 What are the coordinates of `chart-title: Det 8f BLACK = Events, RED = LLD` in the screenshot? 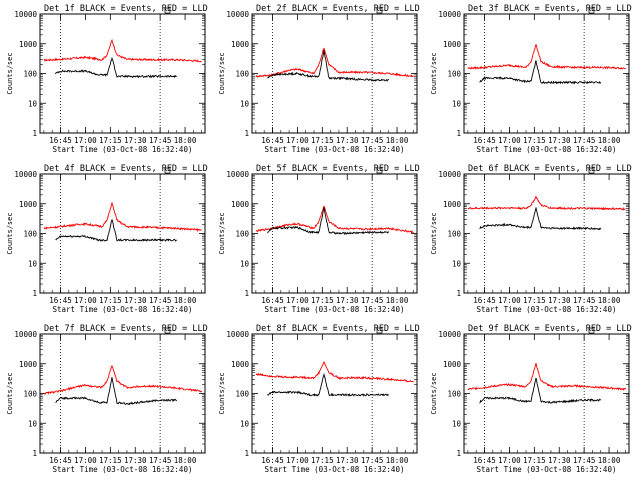 It's located at (338, 329).